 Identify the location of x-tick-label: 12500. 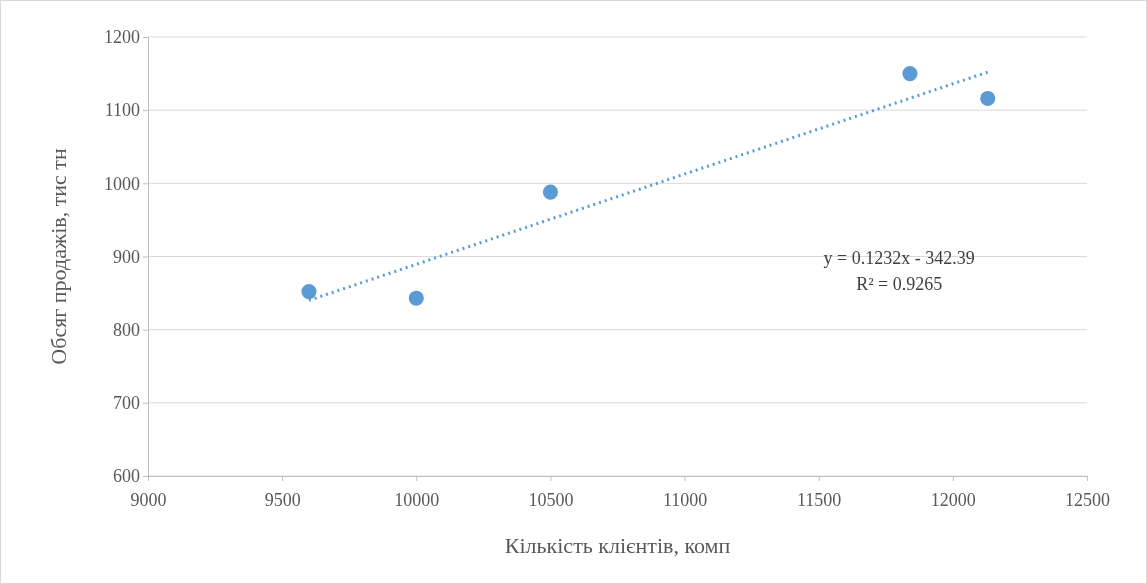
(1087, 499).